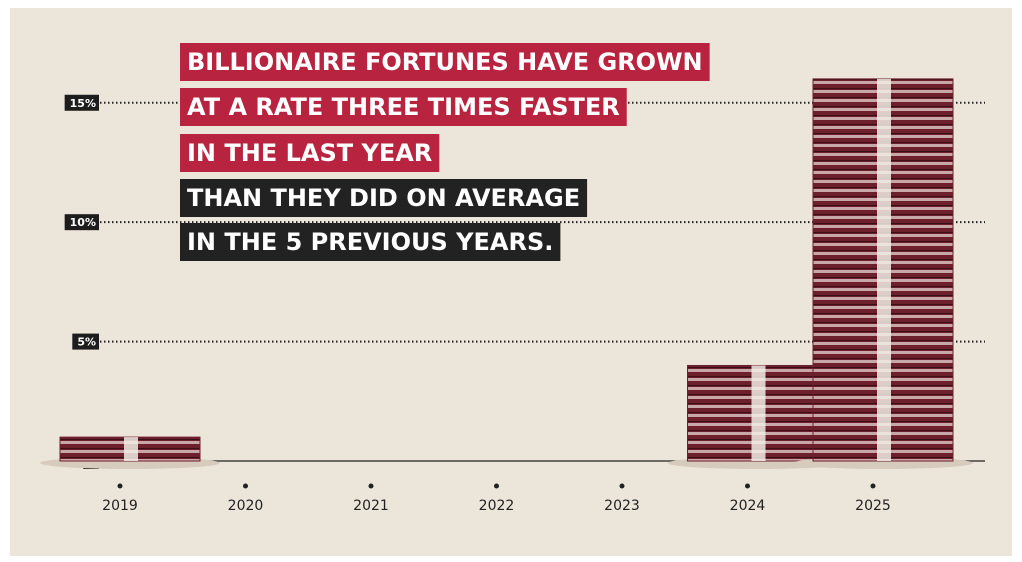 The height and width of the screenshot is (562, 1022). Describe the element at coordinates (497, 506) in the screenshot. I see `x-tick-label: 2022` at that location.